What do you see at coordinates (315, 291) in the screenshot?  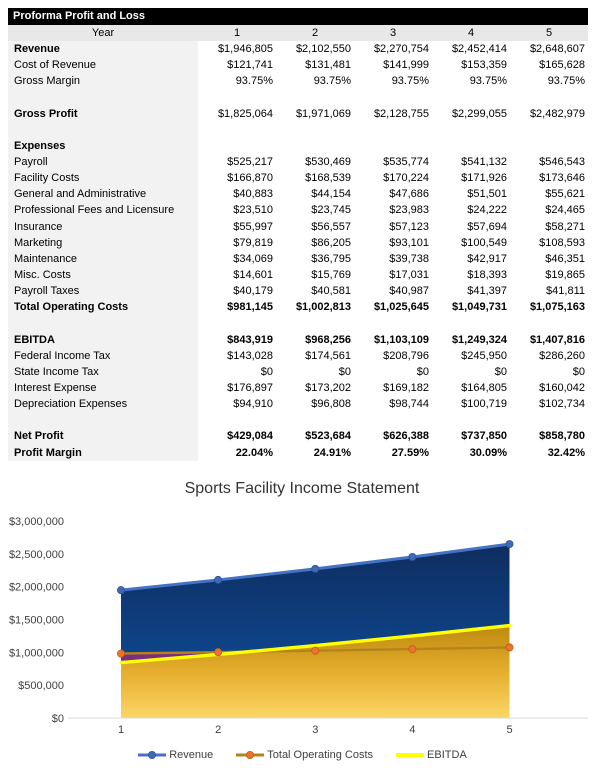 I see `row-value-cell: $40,581` at bounding box center [315, 291].